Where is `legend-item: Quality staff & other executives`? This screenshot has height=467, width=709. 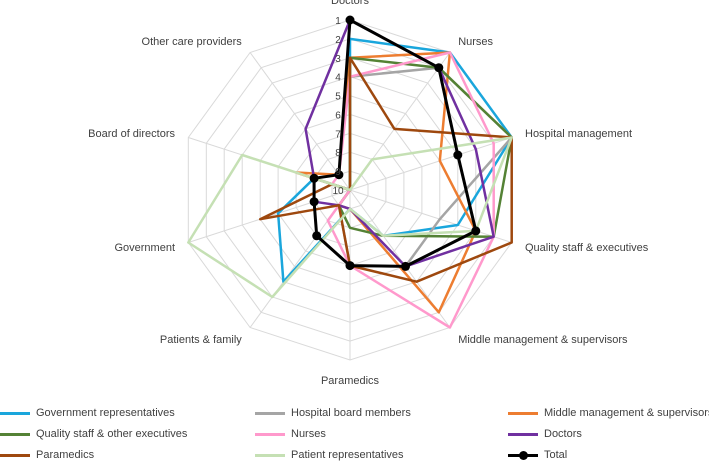
legend-item: Quality staff & other executives is located at coordinates (93, 434).